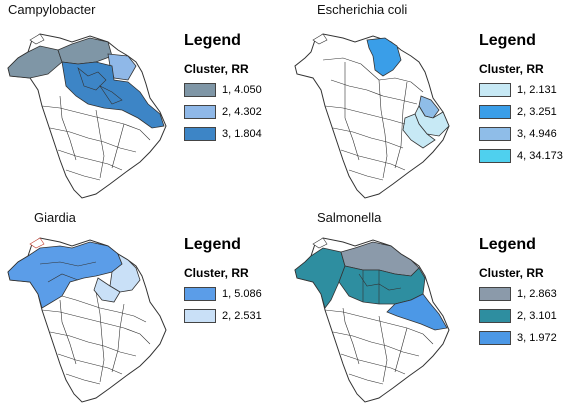 The image size is (567, 408). I want to click on legend-items: 1, 2.863 2, 3.101 3, 1.972, so click(518, 317).